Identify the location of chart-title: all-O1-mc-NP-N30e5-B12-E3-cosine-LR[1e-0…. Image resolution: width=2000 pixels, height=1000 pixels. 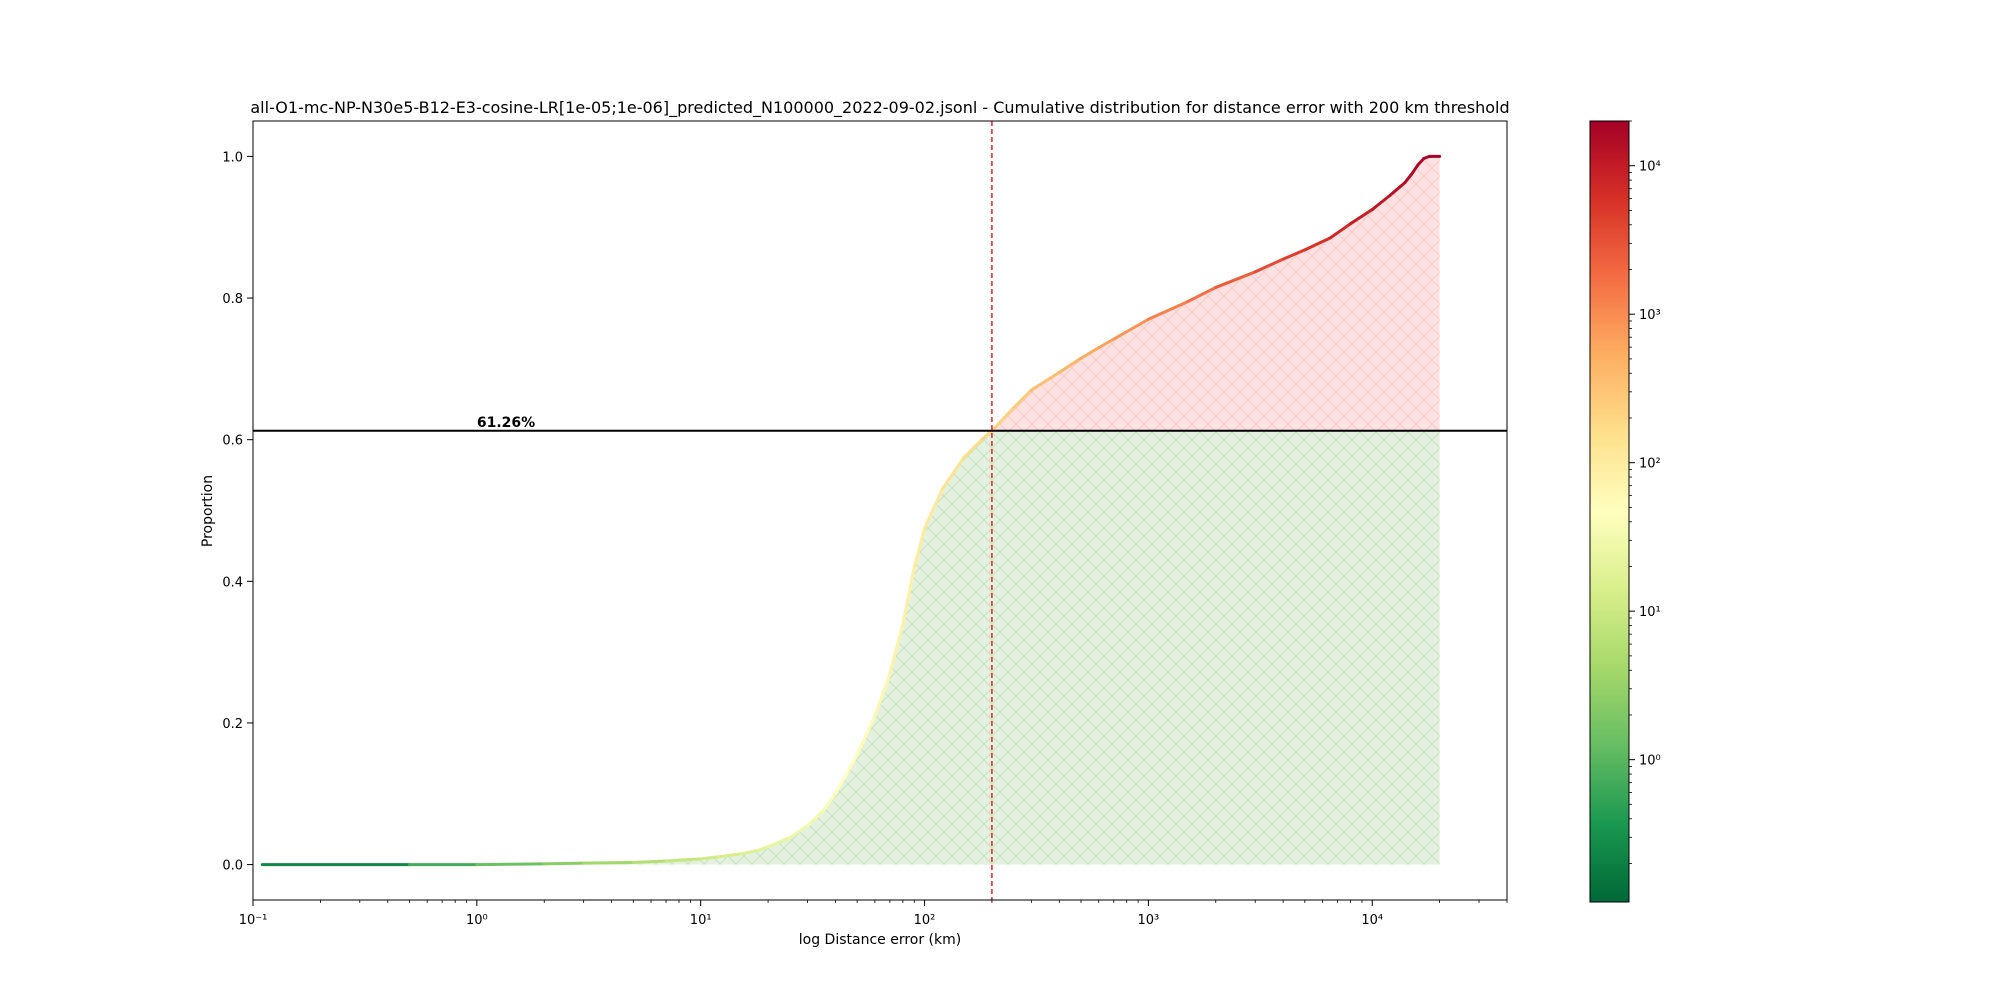
(879, 108).